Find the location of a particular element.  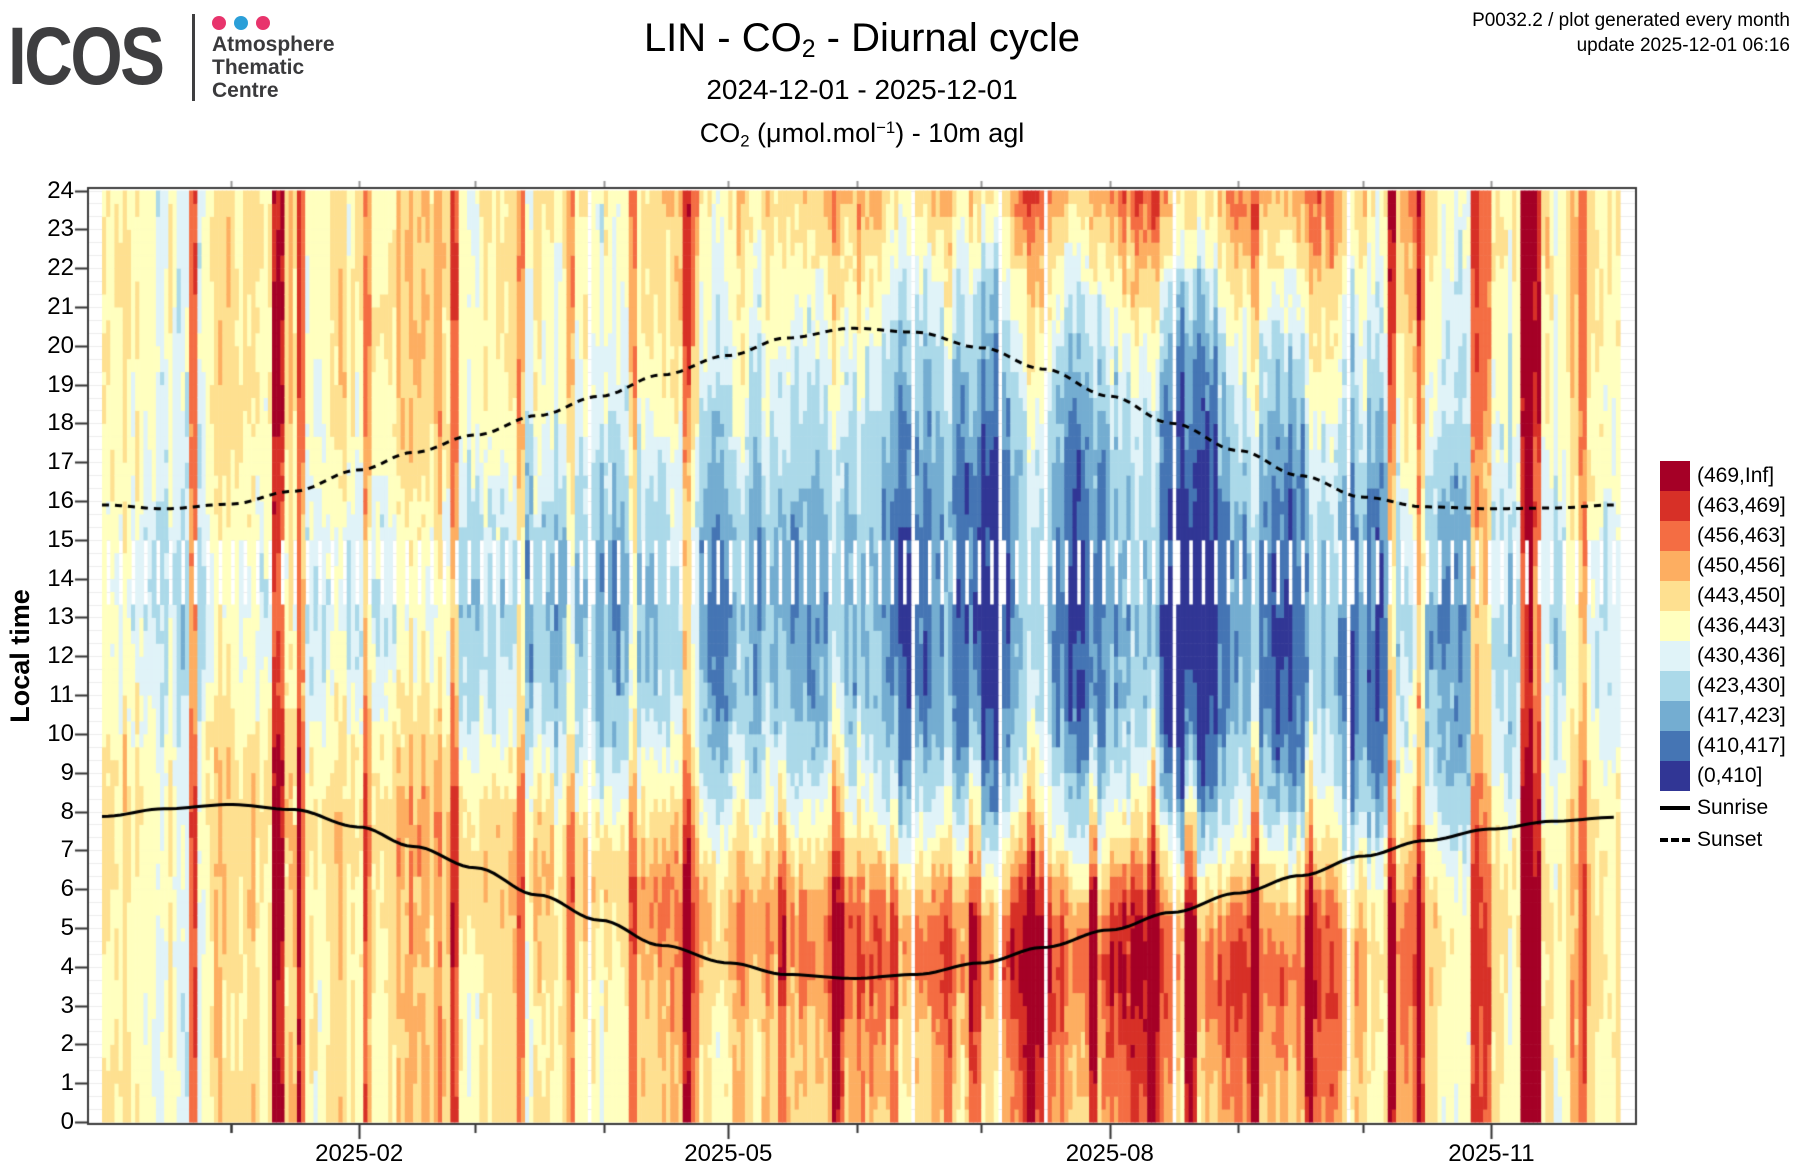

y-tick-label-17: 17 is located at coordinates (60, 462).